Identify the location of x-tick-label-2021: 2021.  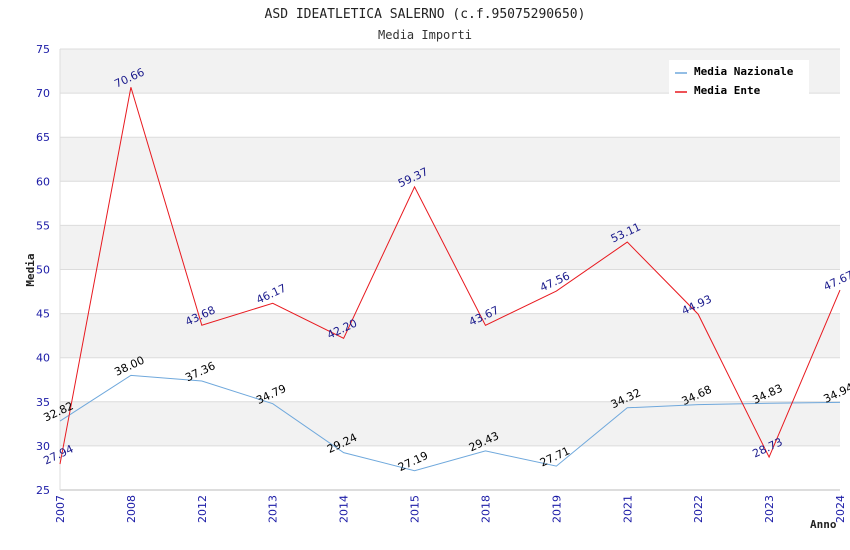
(627, 509).